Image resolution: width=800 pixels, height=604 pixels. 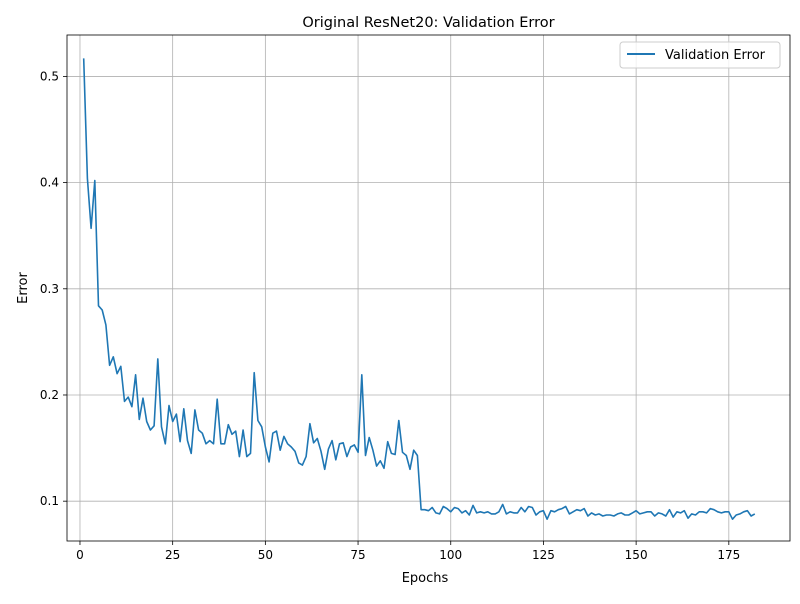 What do you see at coordinates (49, 289) in the screenshot?
I see `y-tick-label: 0.3` at bounding box center [49, 289].